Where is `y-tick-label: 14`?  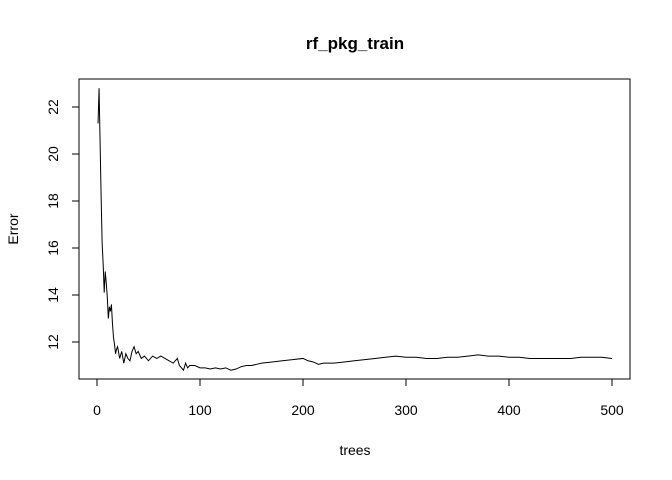 y-tick-label: 14 is located at coordinates (53, 295).